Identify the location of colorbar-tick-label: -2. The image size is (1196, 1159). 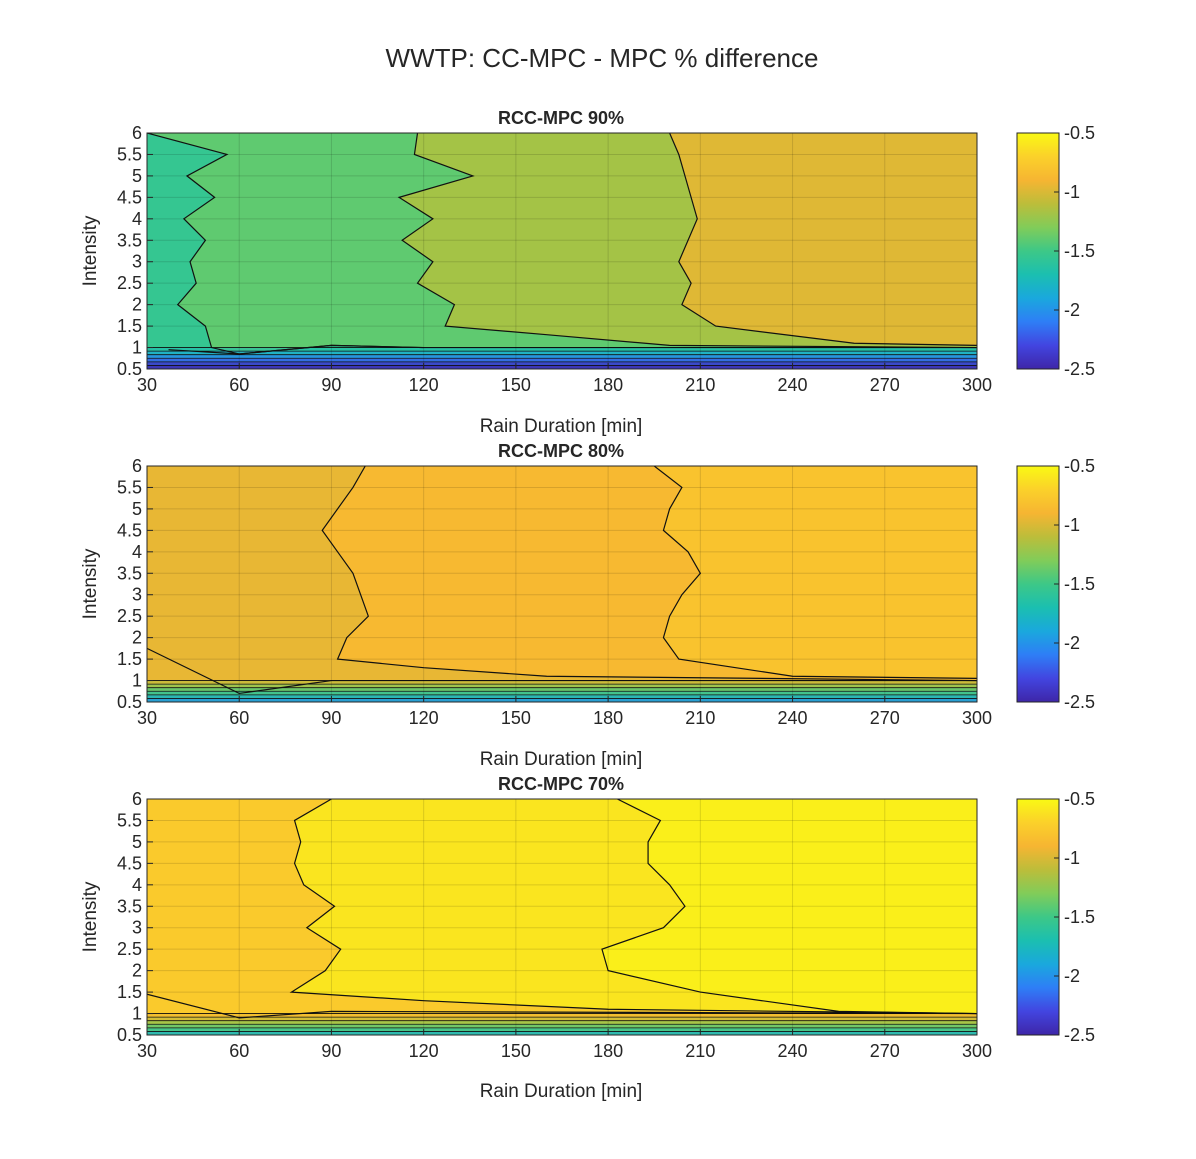
(1072, 643).